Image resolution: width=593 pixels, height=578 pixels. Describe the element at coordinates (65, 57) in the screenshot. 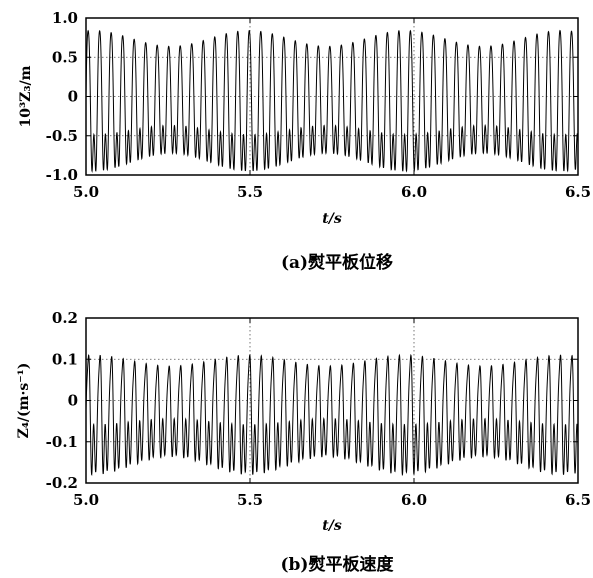

I see `y-tick-label: 0.5` at that location.